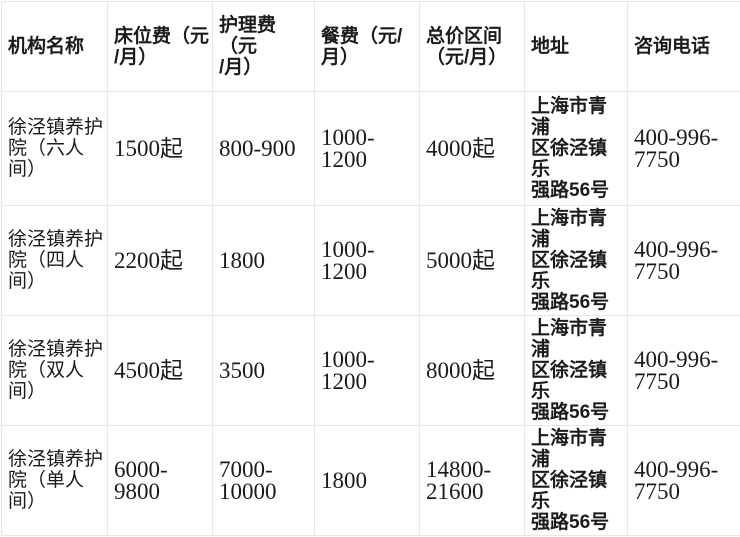  I want to click on cell-total-price-range: 8000起, so click(472, 370).